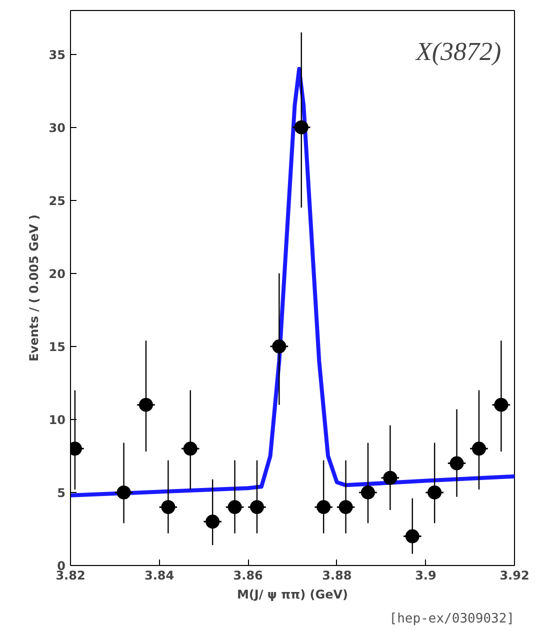 The height and width of the screenshot is (631, 539). I want to click on y-tick-label: 5, so click(61, 493).